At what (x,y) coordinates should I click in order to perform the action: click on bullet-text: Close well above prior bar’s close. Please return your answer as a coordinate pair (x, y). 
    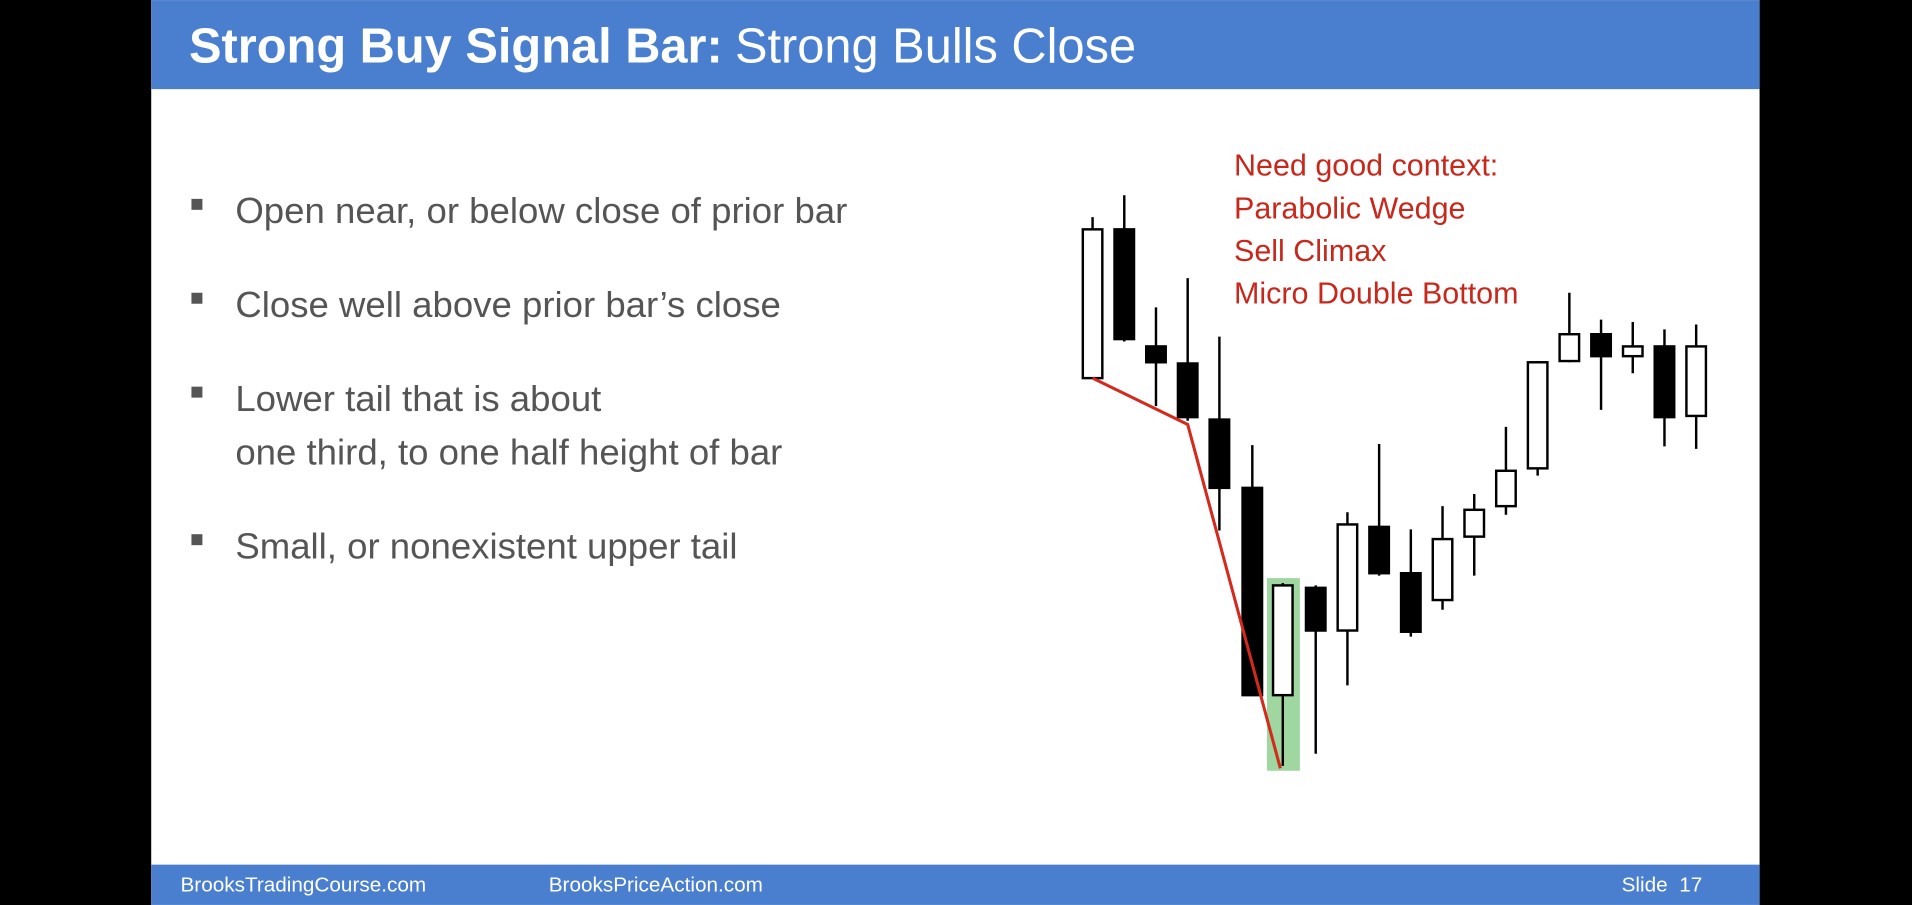
    Looking at the image, I should click on (508, 304).